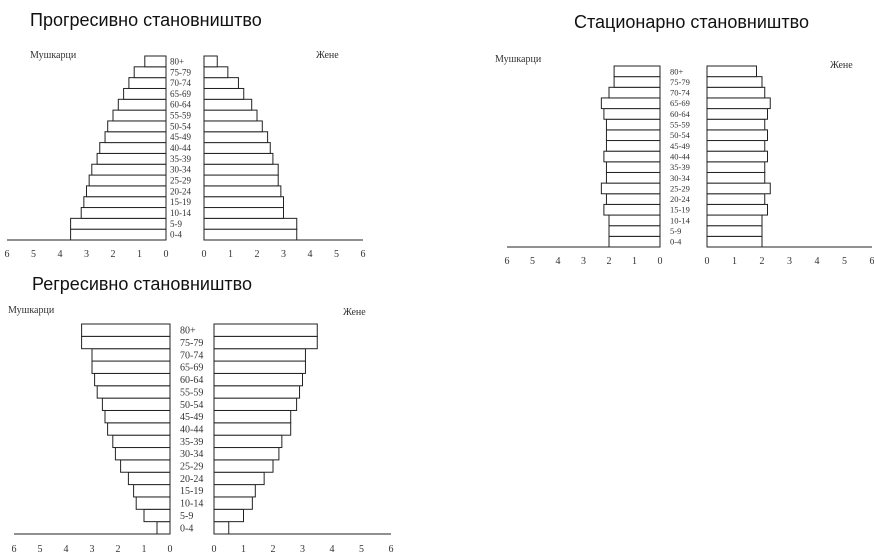  Describe the element at coordinates (180, 159) in the screenshot. I see `age-group-label: 35-39` at that location.